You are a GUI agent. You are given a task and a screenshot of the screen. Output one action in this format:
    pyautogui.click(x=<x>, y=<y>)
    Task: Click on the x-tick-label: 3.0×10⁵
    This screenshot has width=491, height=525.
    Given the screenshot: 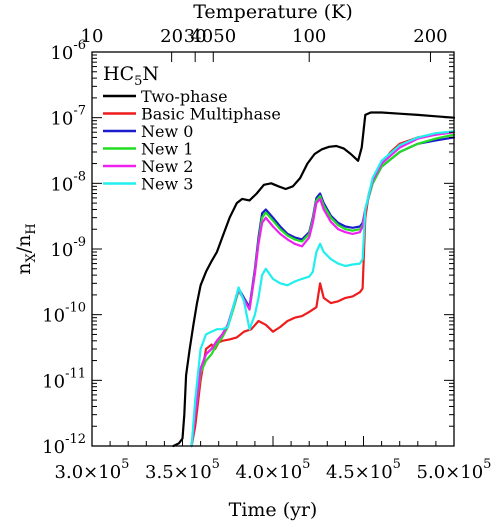 What is the action you would take?
    pyautogui.click(x=92, y=470)
    